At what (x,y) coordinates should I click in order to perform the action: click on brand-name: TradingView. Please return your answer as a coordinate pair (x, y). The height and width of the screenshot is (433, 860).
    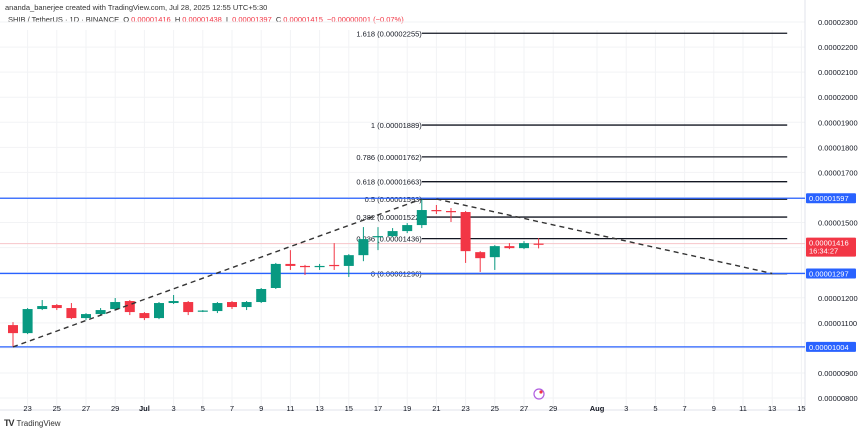
    Looking at the image, I should click on (38, 423).